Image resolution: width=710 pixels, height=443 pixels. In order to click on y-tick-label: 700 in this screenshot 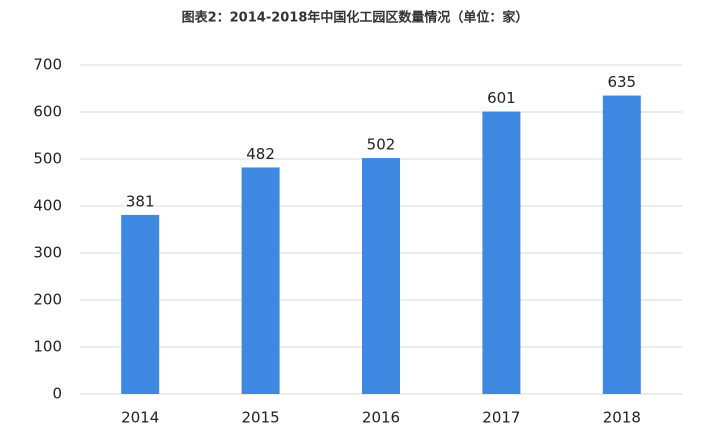, I will do `click(47, 65)`.